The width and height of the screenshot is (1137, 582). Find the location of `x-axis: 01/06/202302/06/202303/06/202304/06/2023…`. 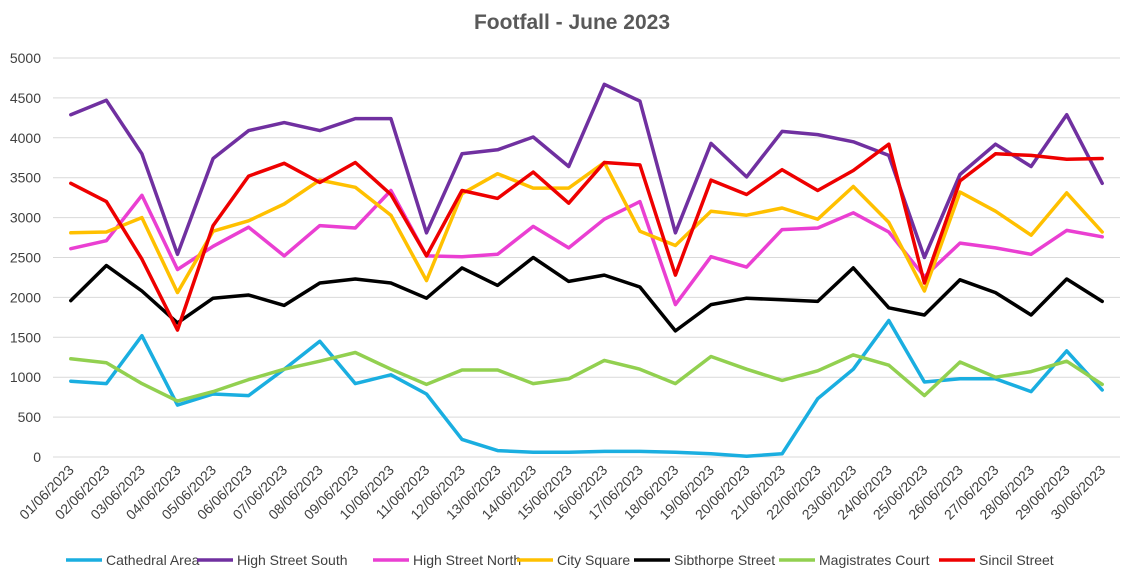

x-axis: 01/06/202302/06/202303/06/202304/06/2023… is located at coordinates (562, 492).